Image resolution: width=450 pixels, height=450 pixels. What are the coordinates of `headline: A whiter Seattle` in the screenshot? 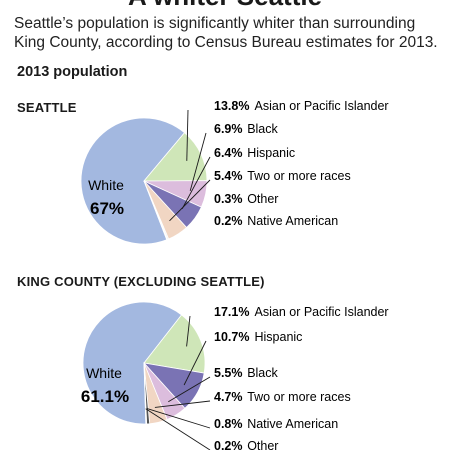 It's located at (225, 4).